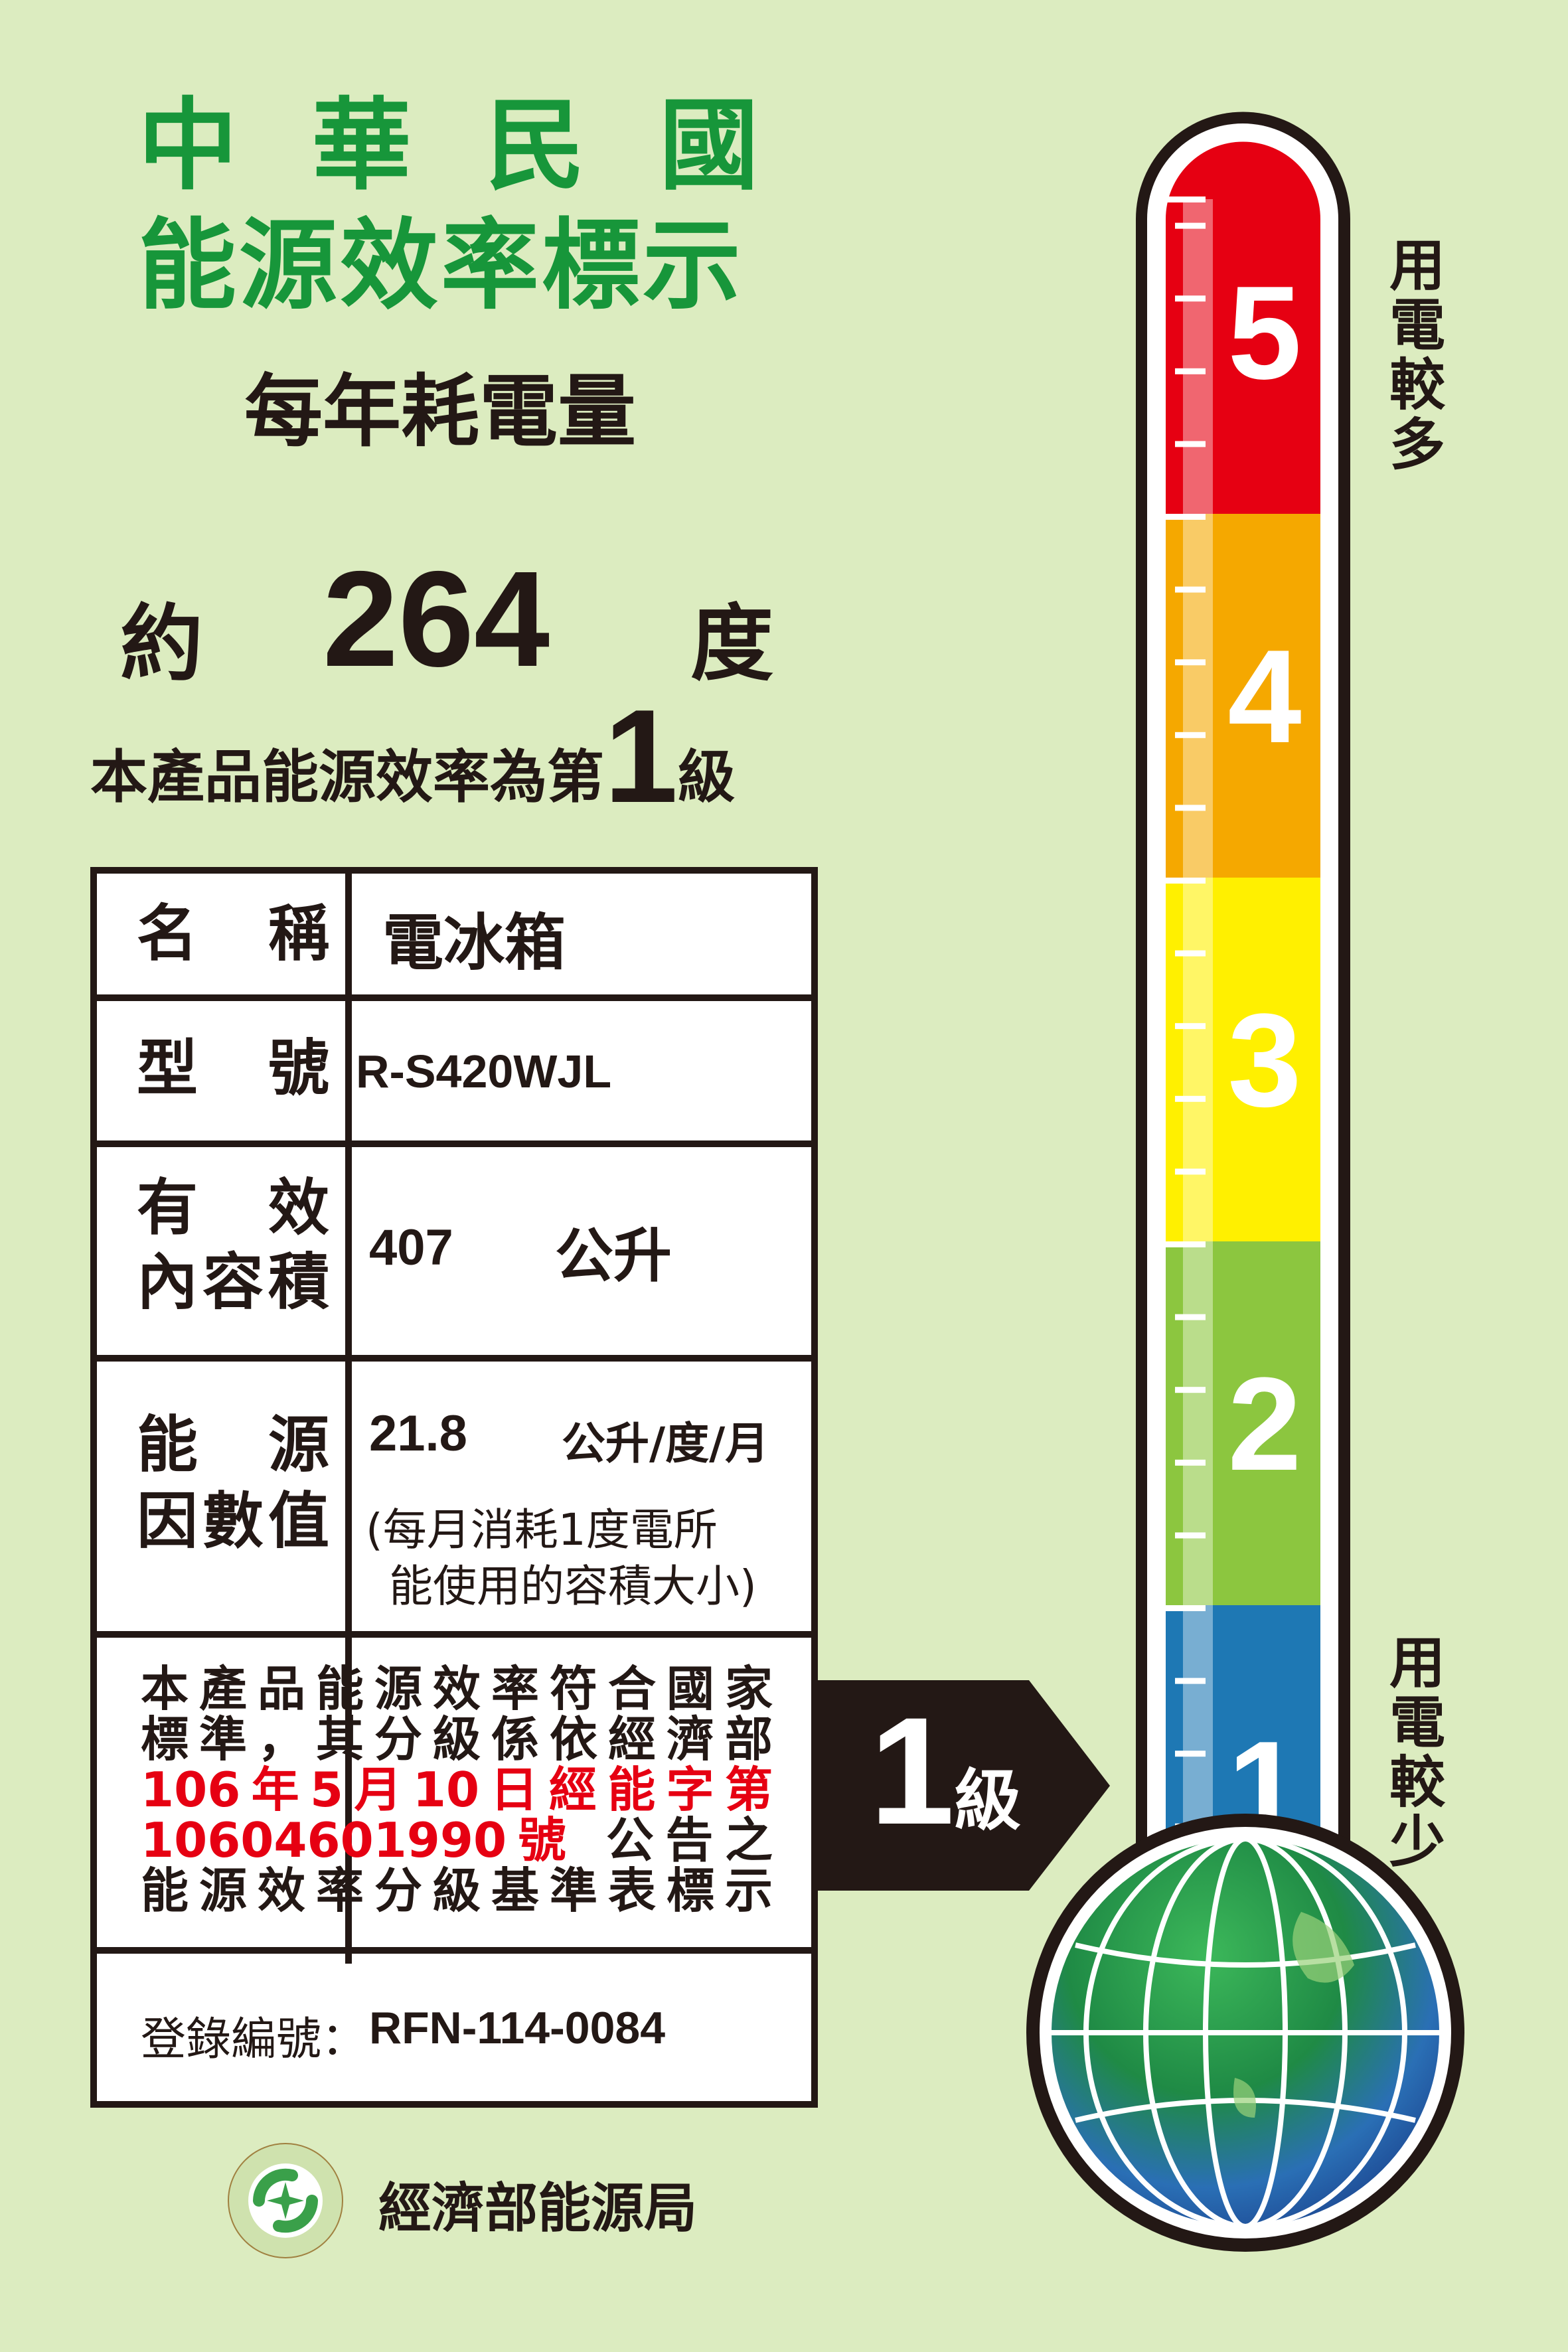 Image resolution: width=1568 pixels, height=2352 pixels. Describe the element at coordinates (457, 1739) in the screenshot. I see `statement-line: 標準，其分級係依經濟部` at that location.